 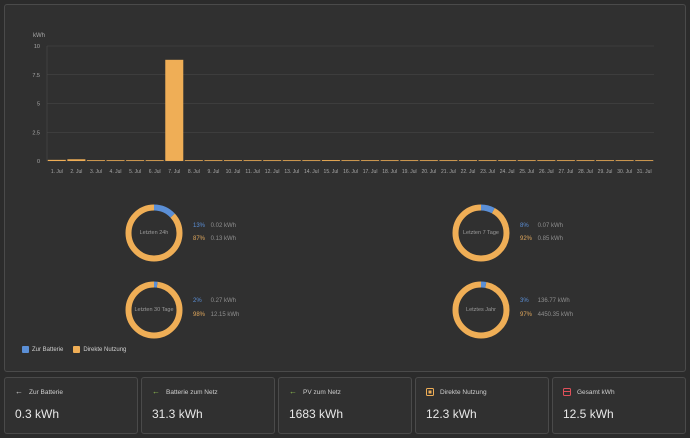 I want to click on x-tick-label: 12. Jul, so click(x=272, y=172).